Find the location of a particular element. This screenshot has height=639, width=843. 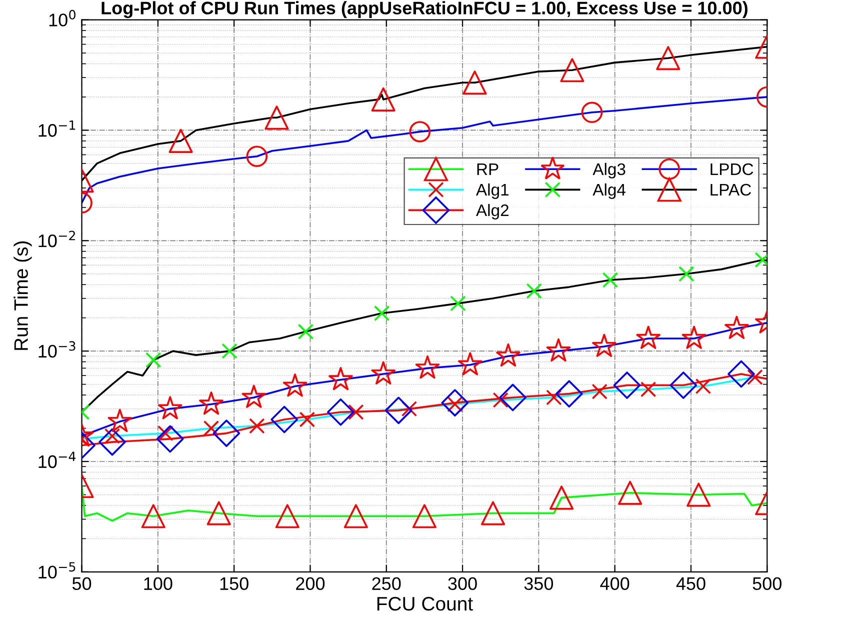

x-tick-label: 250 is located at coordinates (386, 583).